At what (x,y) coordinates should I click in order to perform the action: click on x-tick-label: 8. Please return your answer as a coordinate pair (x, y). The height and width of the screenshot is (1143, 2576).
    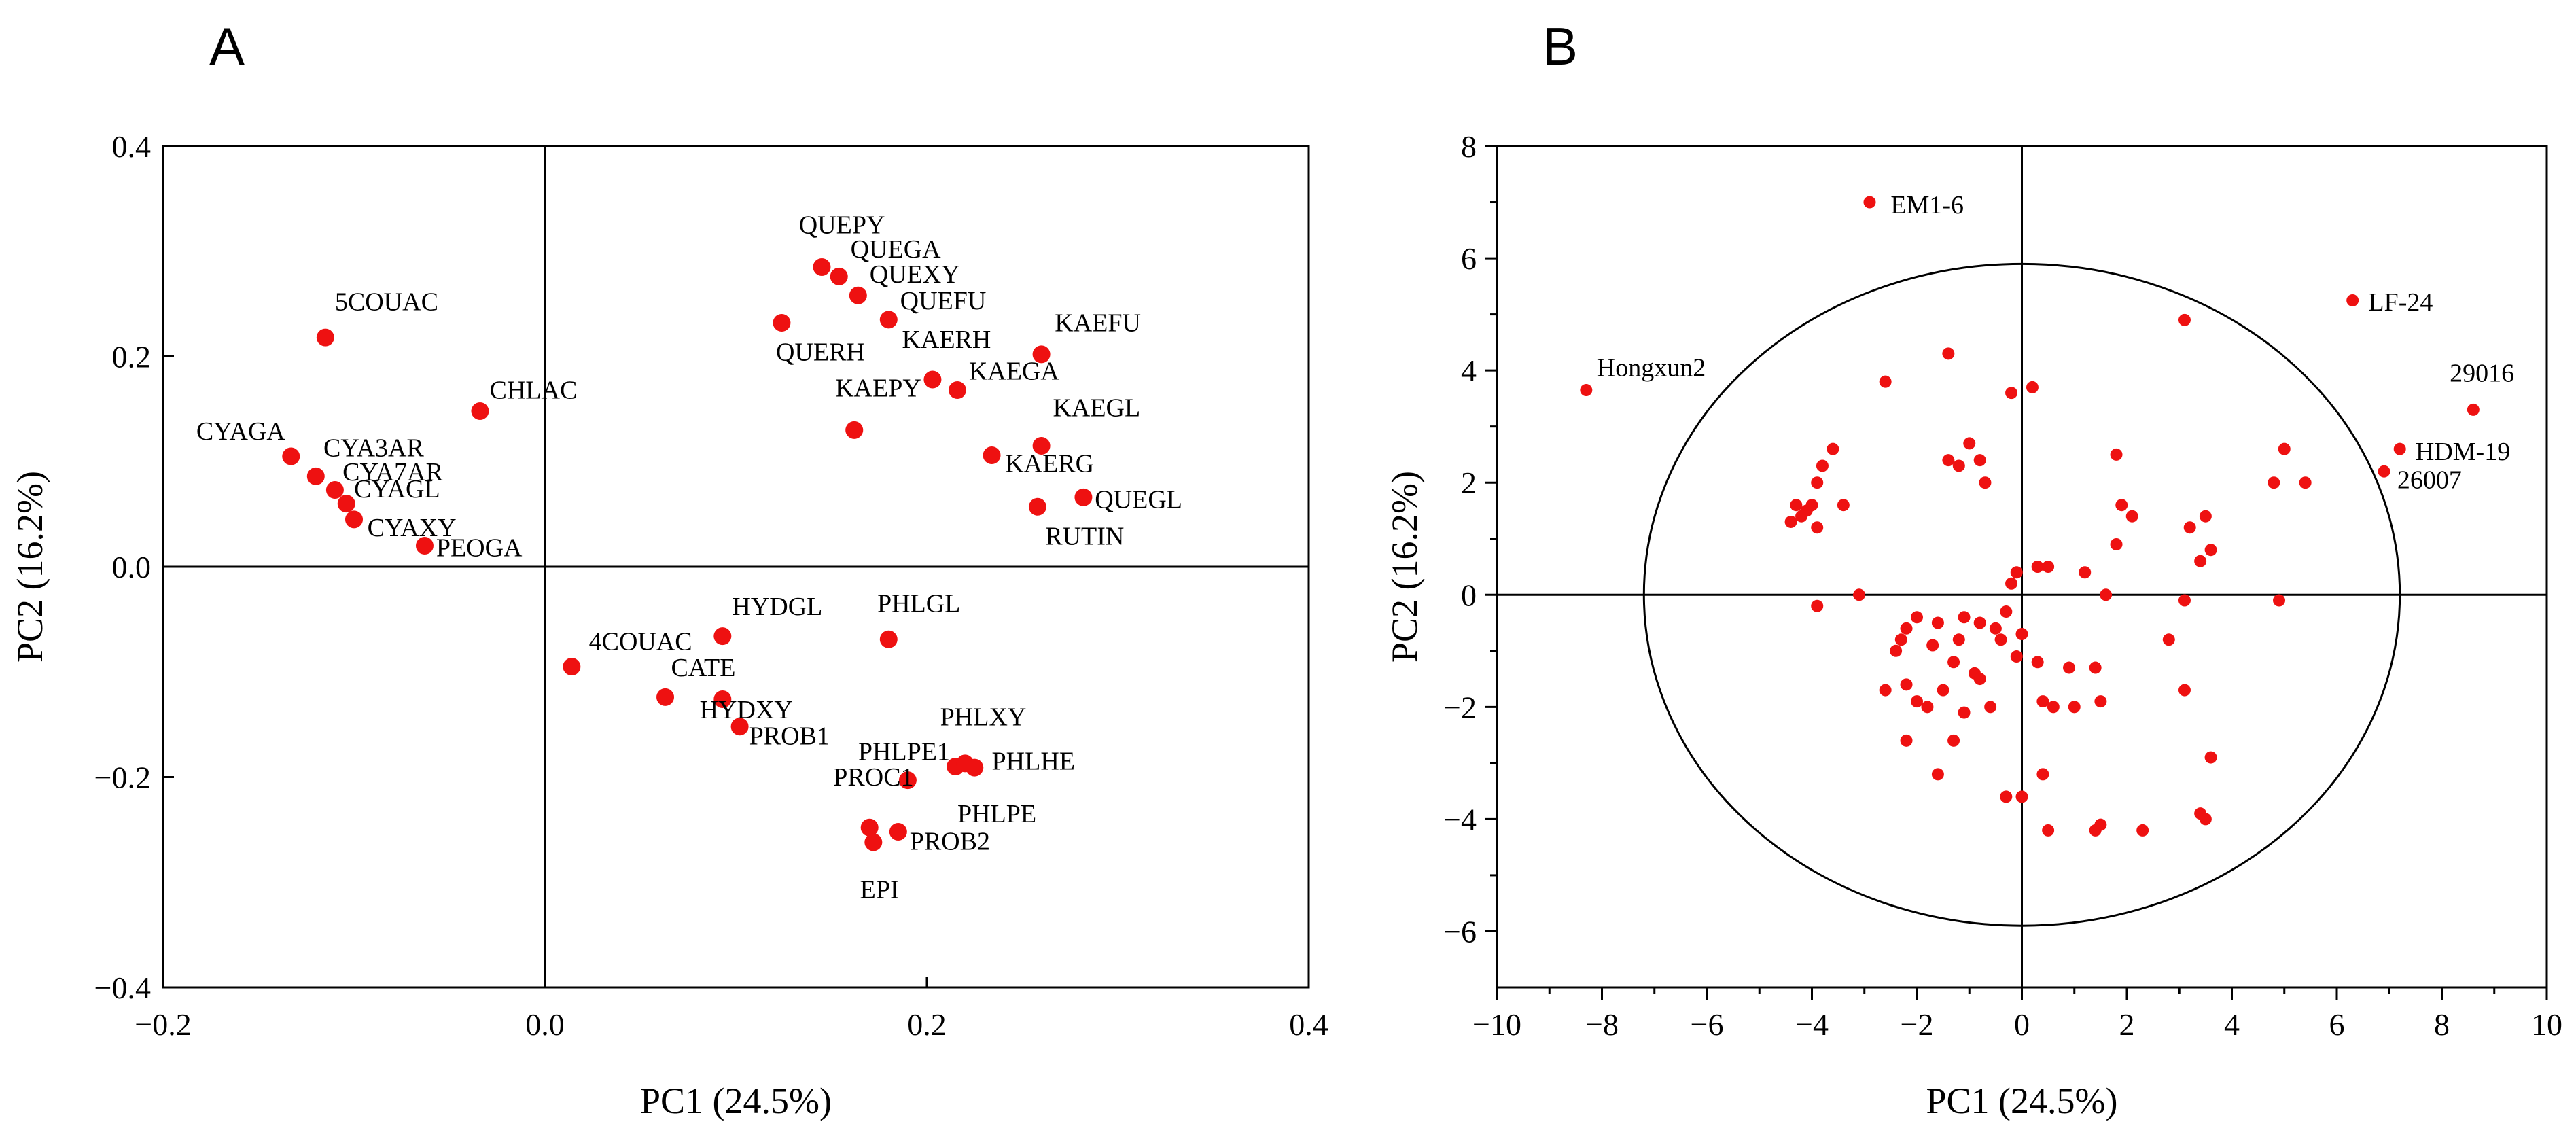
    Looking at the image, I should click on (2442, 1024).